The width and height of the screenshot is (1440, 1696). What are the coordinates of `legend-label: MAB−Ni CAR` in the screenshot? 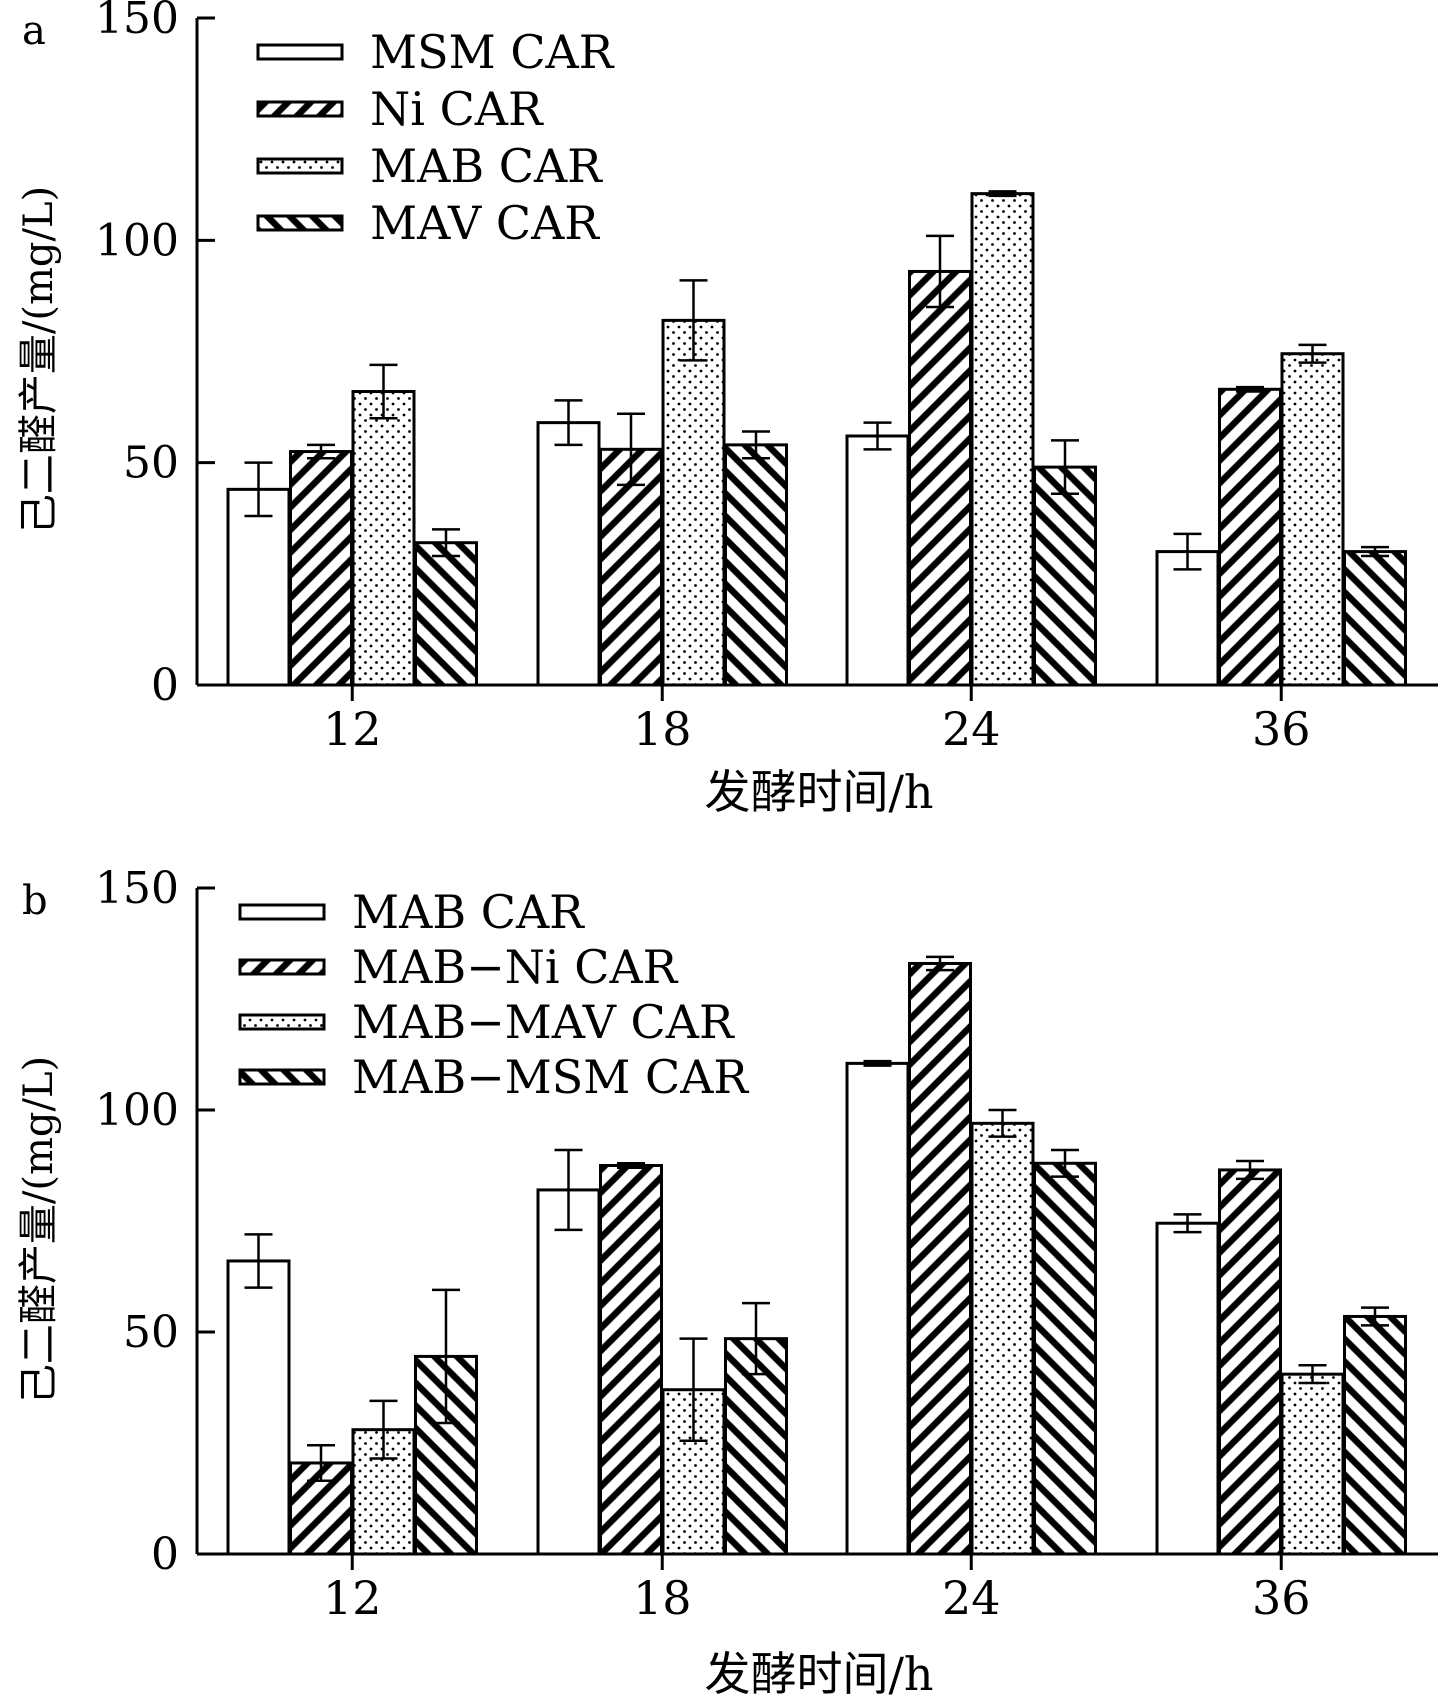 It's located at (515, 967).